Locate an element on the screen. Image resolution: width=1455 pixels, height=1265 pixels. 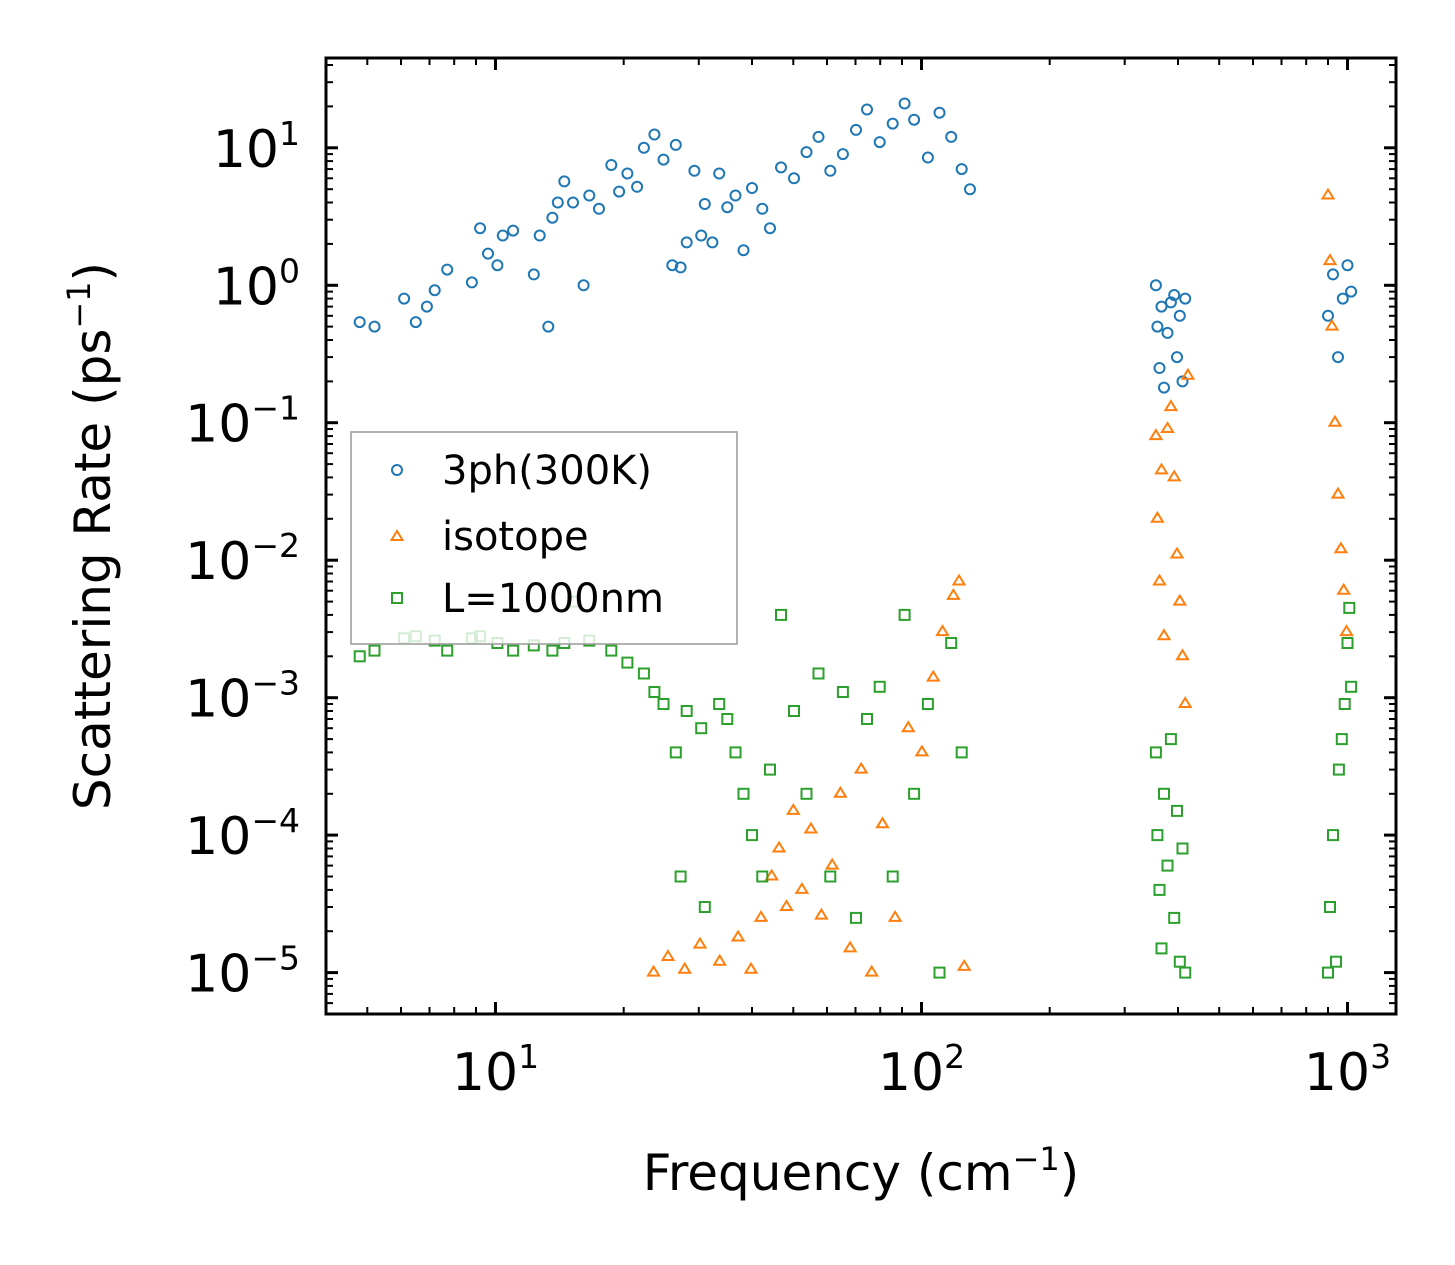
legend-marker-isotope is located at coordinates (397, 535).